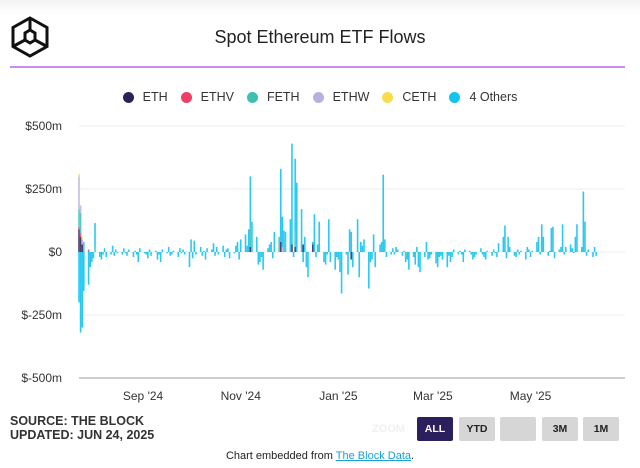  What do you see at coordinates (413, 456) in the screenshot?
I see `embed-suffix: .` at bounding box center [413, 456].